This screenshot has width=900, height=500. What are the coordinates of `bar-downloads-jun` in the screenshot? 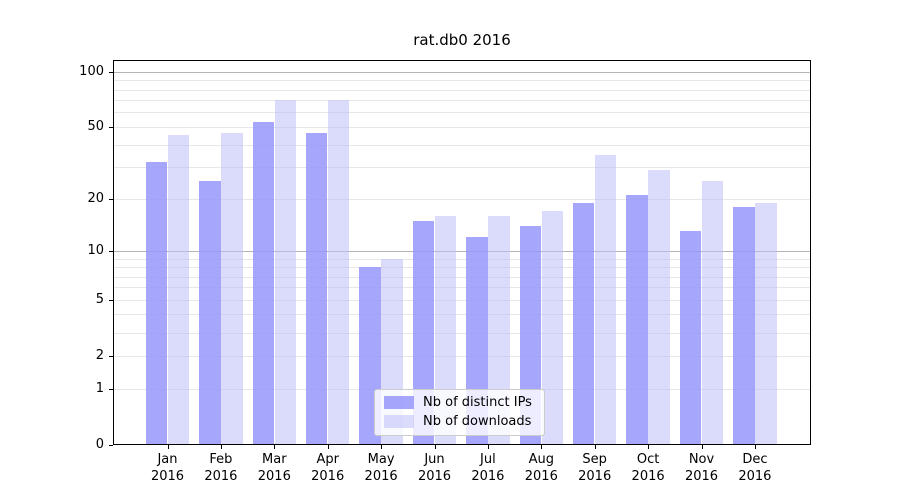 It's located at (445, 329).